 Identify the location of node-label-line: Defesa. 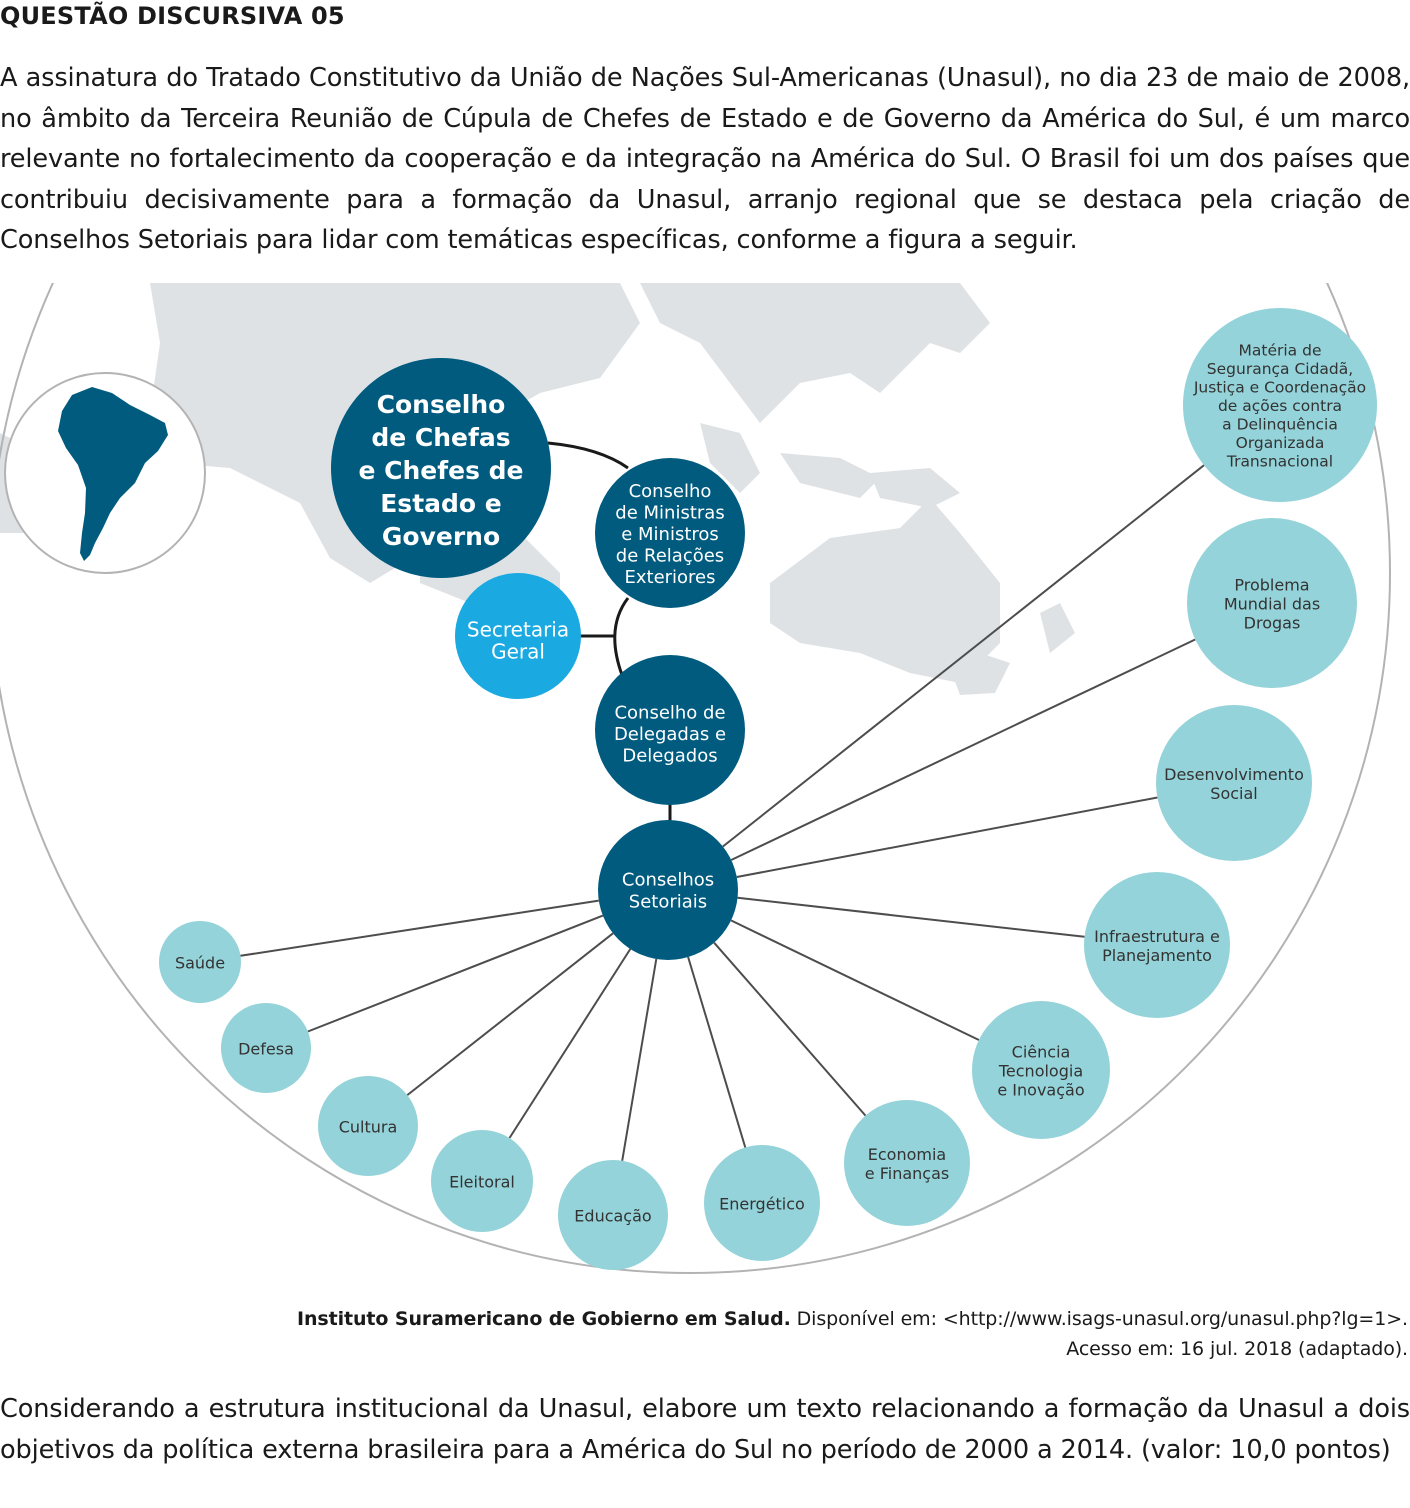
(266, 1048).